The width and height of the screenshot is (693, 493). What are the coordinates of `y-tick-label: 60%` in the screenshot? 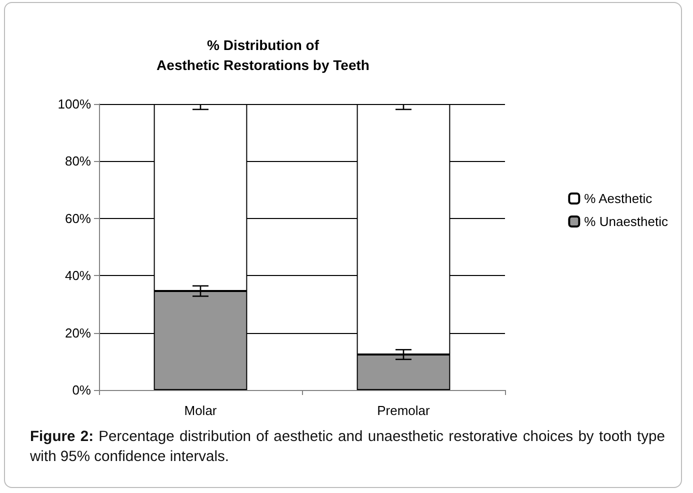 It's located at (78, 218).